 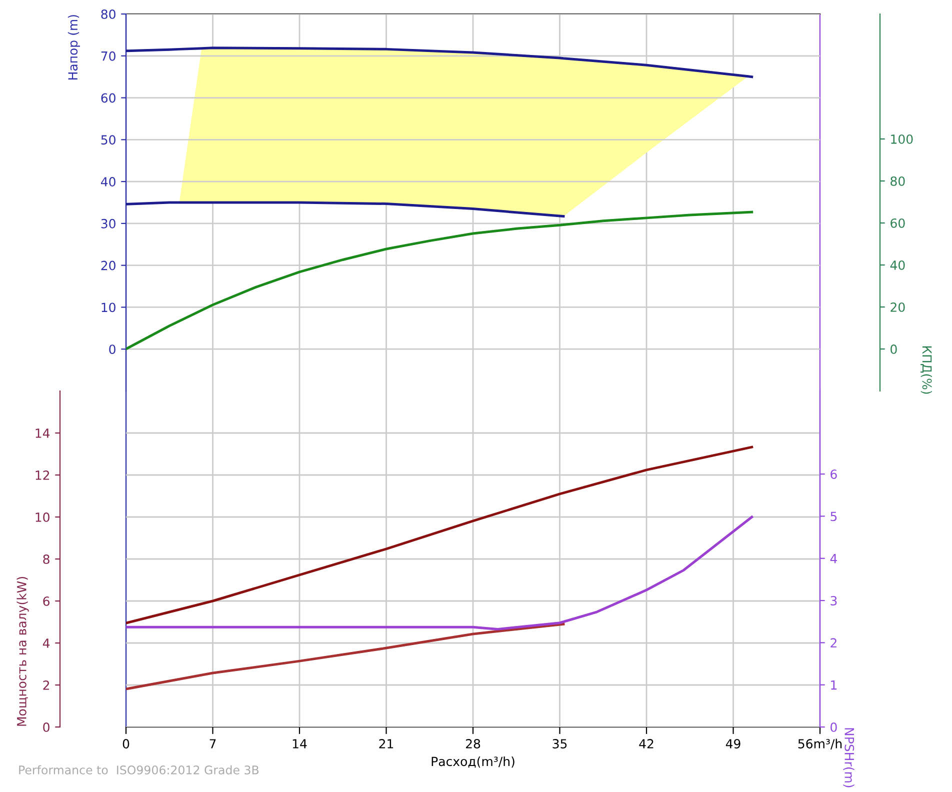 I want to click on y-tick-label: 4, so click(x=46, y=643).